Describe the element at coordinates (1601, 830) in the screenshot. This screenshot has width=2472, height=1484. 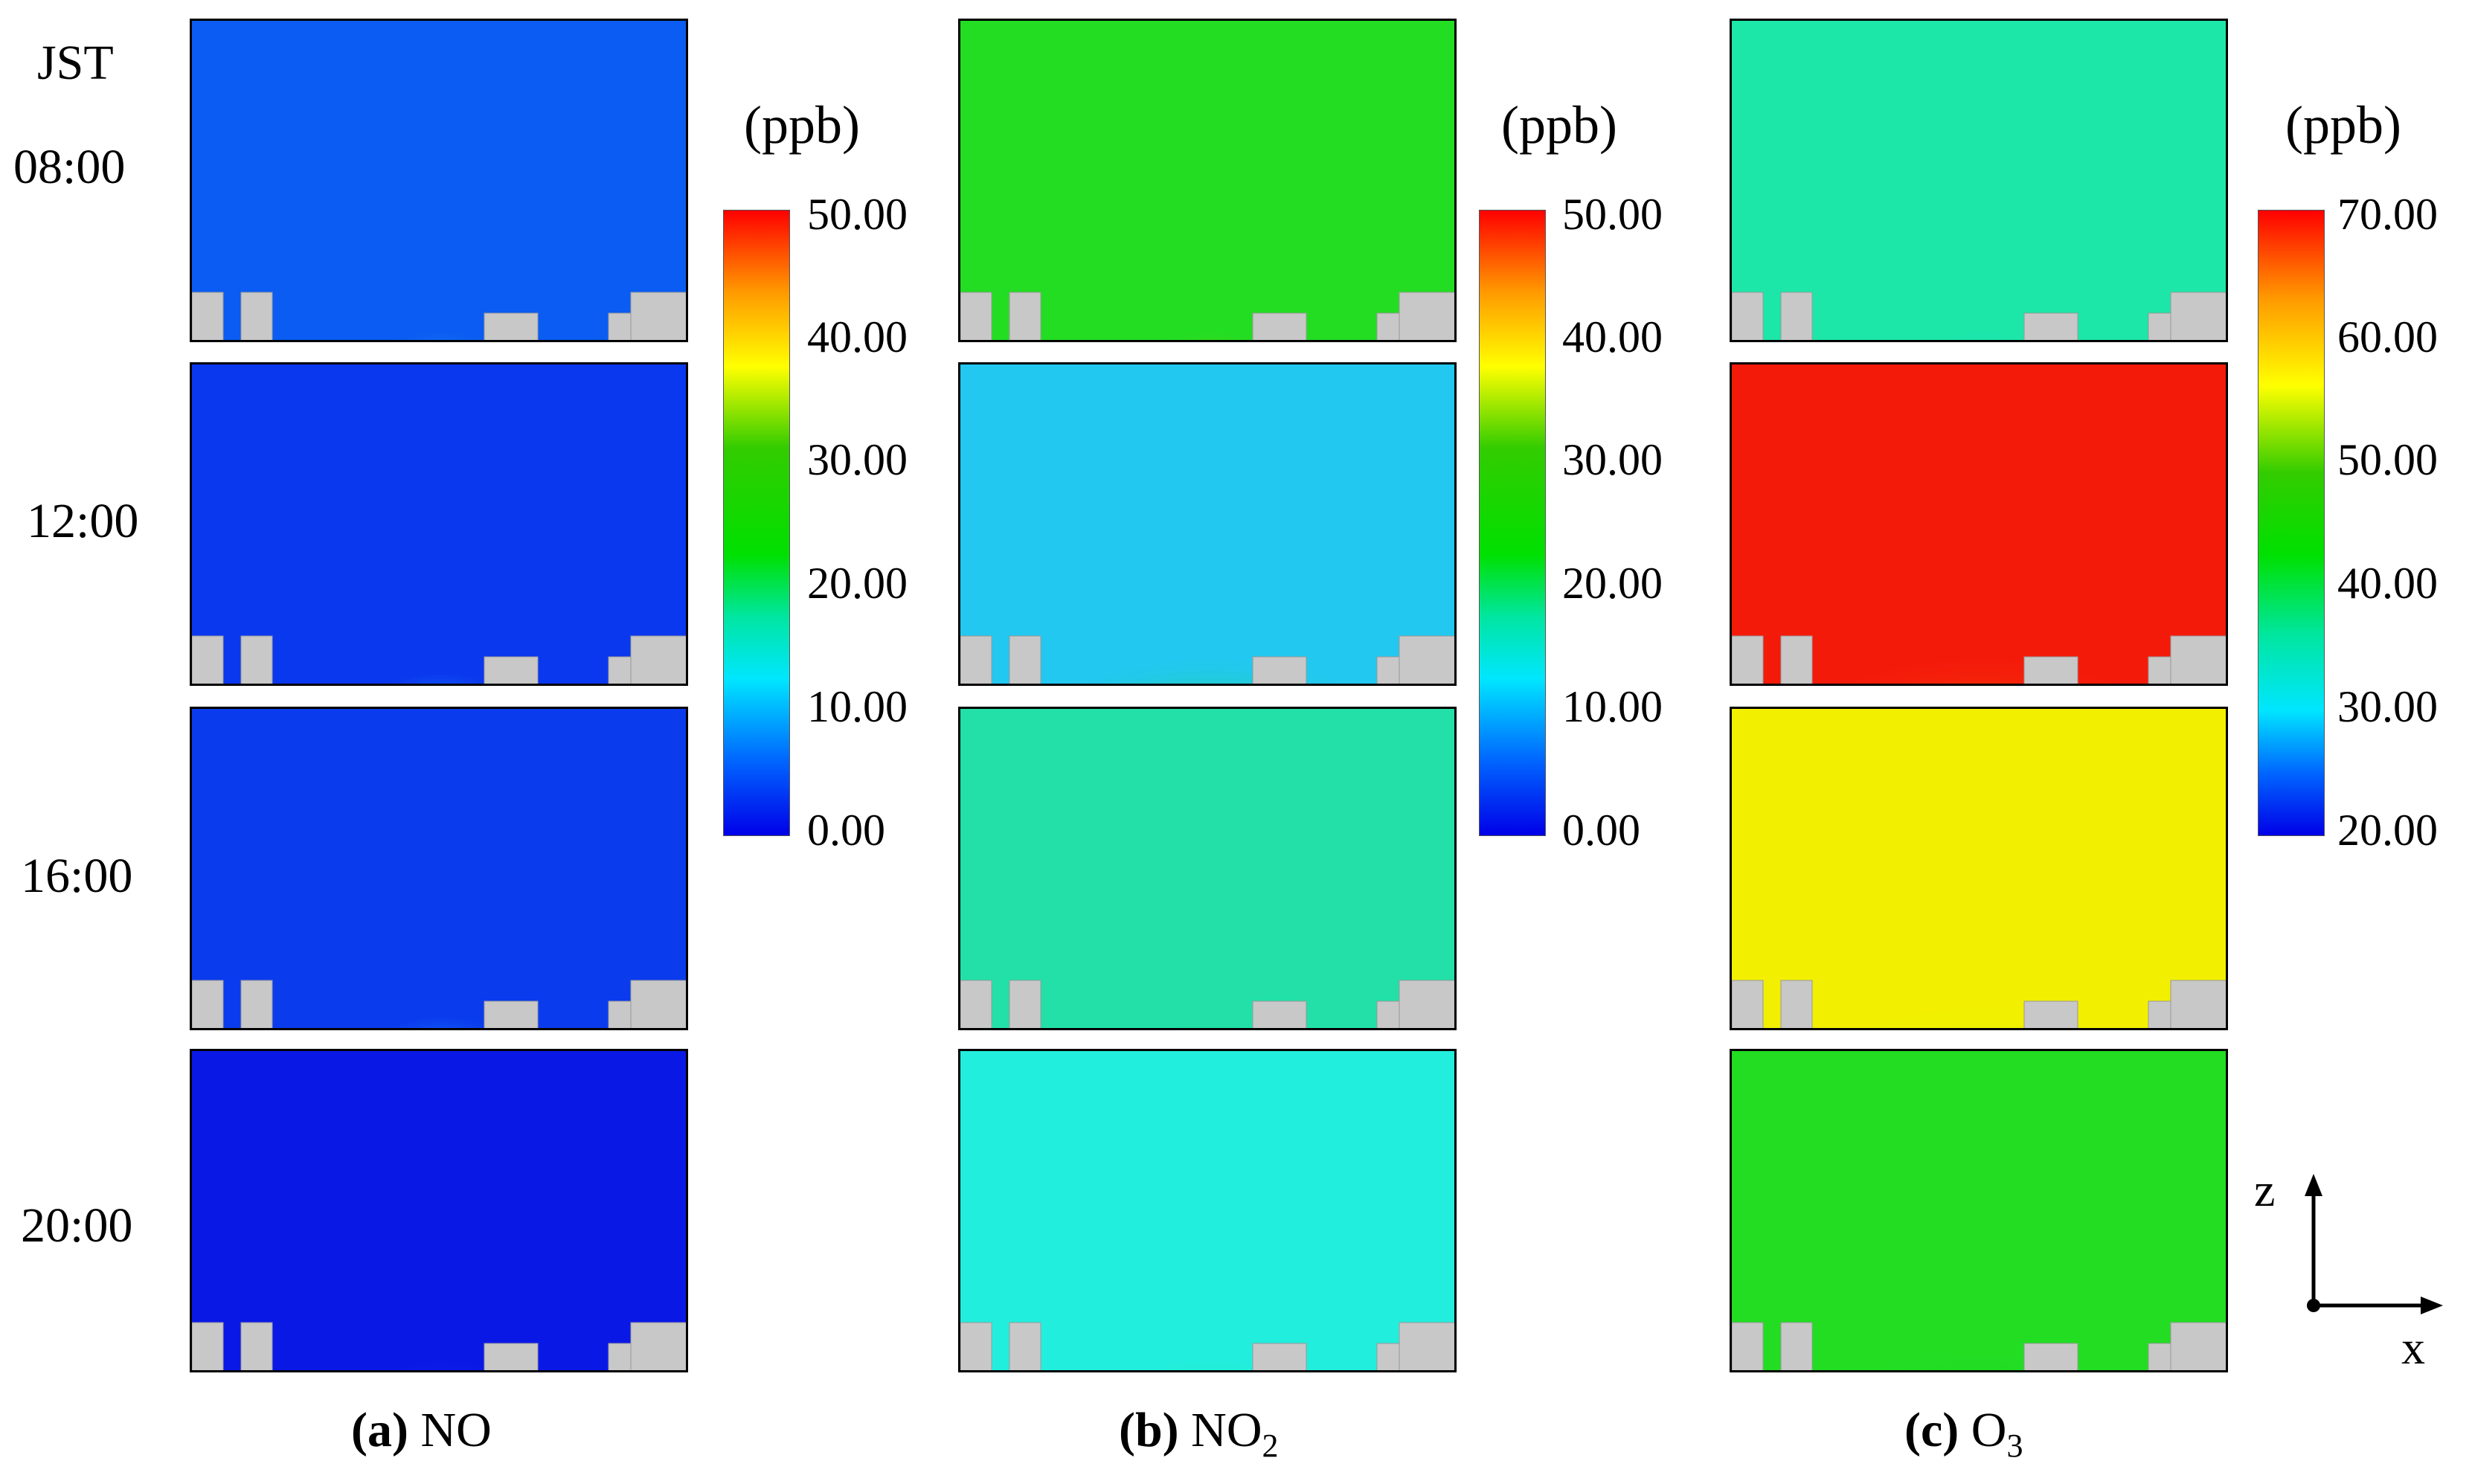
I see `colorbar-tick-no2: 0.00` at that location.